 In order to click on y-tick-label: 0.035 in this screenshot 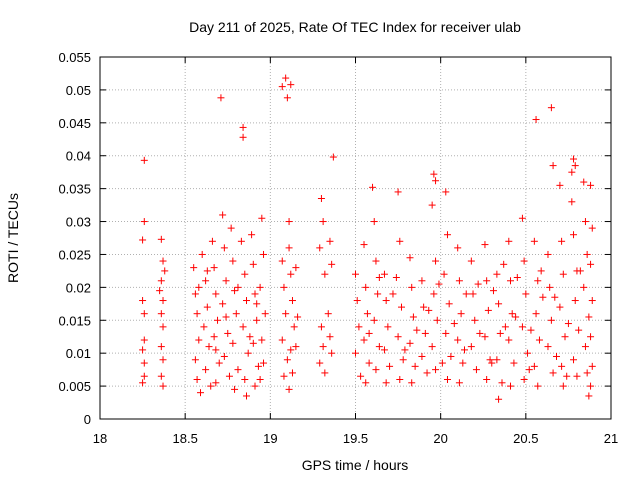, I will do `click(74, 189)`.